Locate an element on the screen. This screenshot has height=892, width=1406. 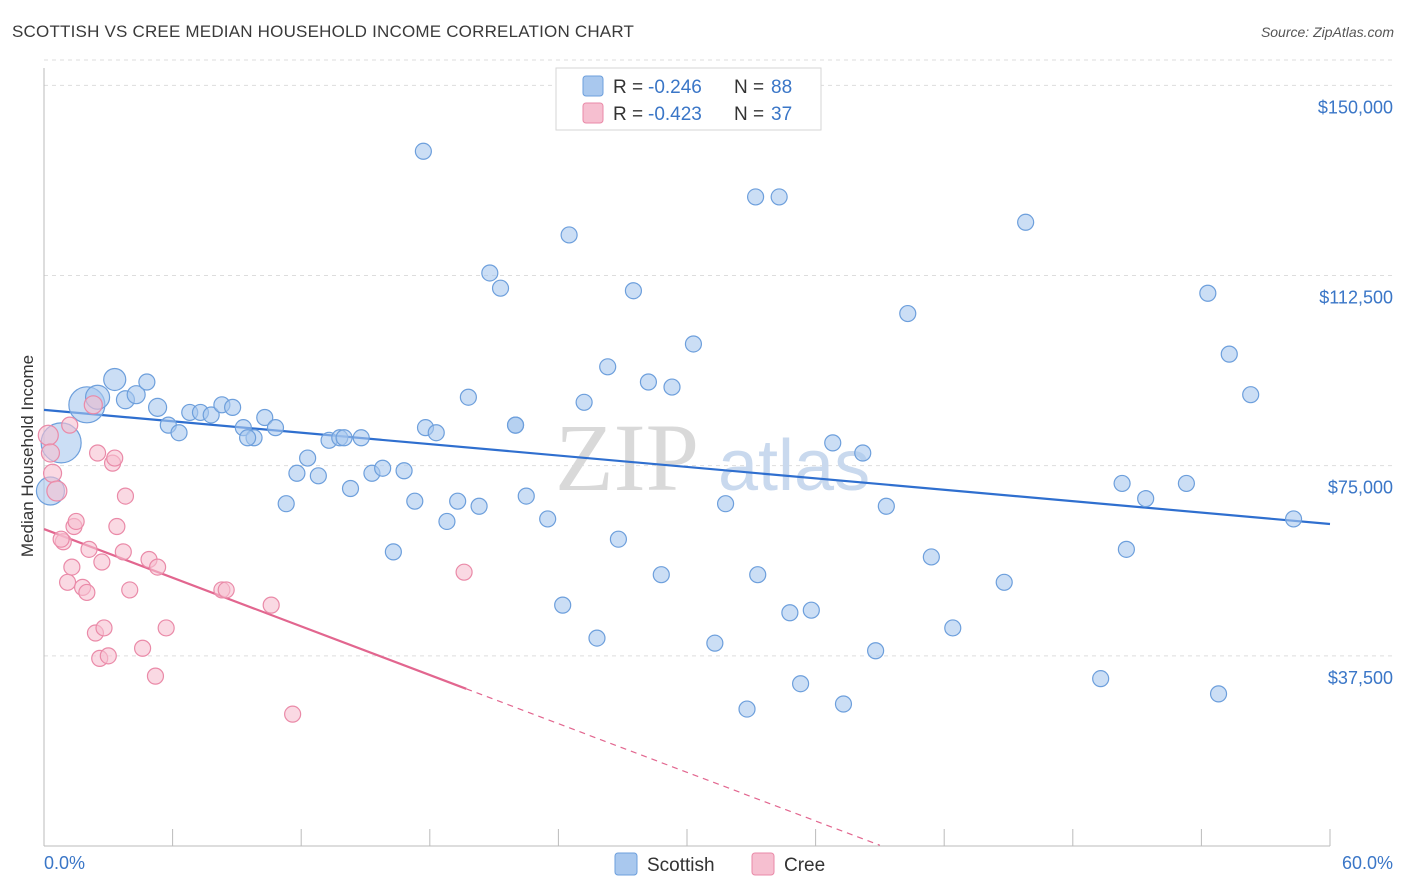
y-tick-label: $150,000 is located at coordinates (1355, 107).